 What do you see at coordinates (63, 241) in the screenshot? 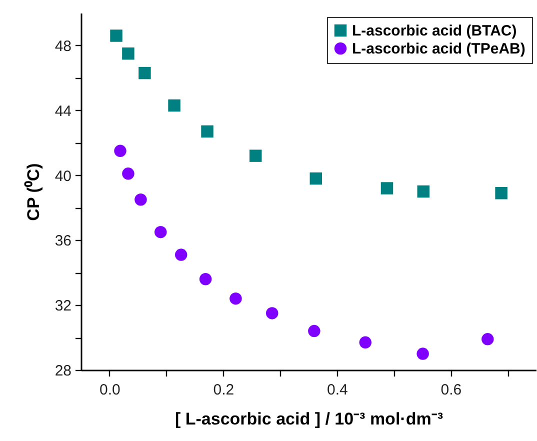
I see `y-tick-label: 36` at bounding box center [63, 241].